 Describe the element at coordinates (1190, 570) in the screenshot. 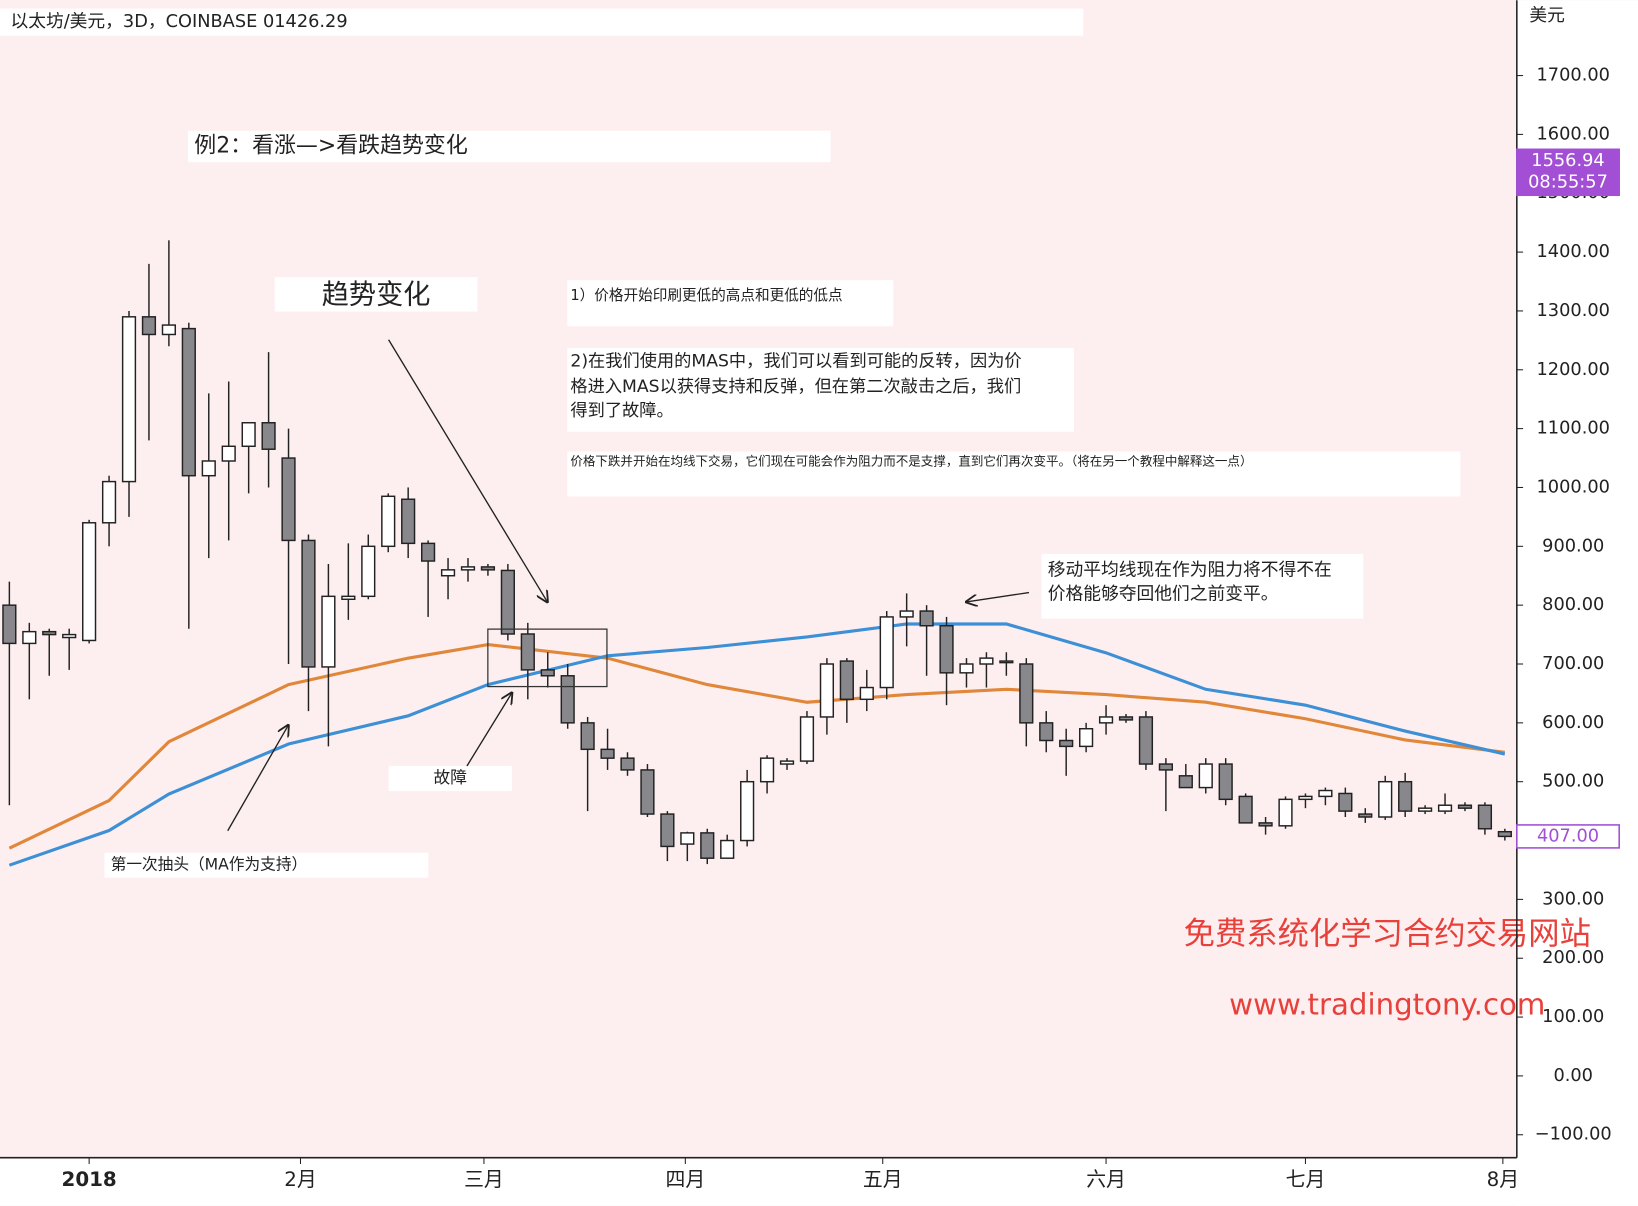

I see `note: 移动平均线现在作为阻力将不得不在` at that location.